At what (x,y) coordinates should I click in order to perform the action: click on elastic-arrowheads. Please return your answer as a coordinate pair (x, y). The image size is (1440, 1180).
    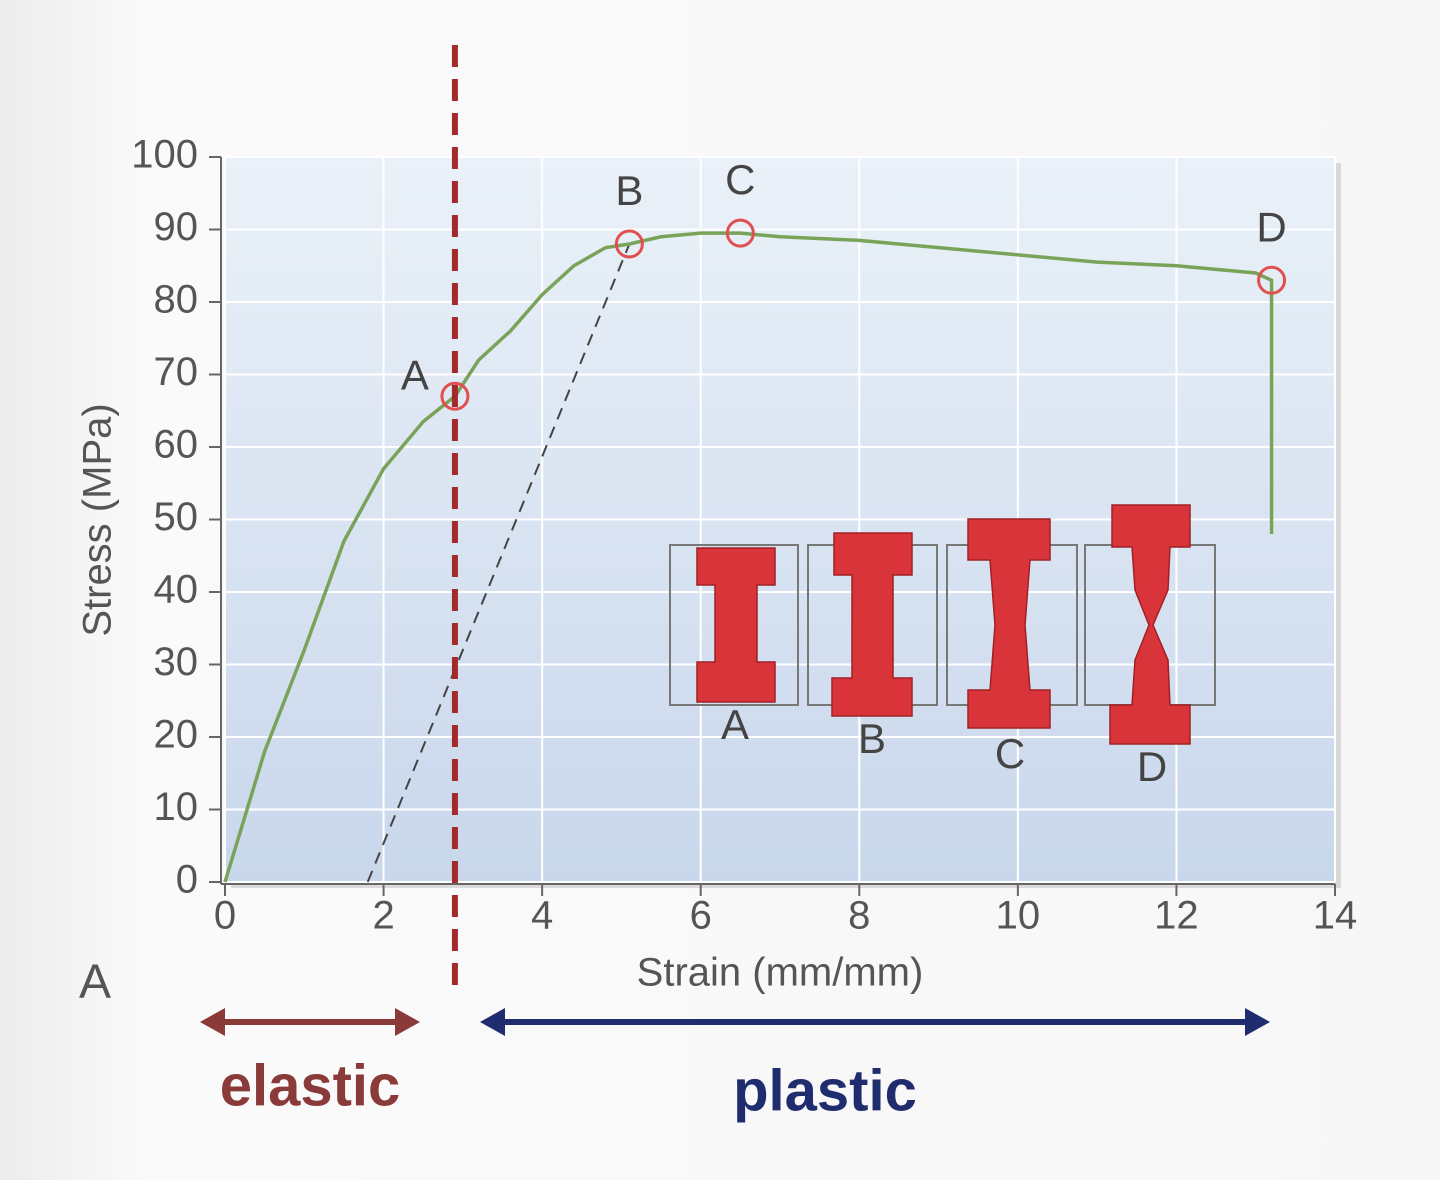
    Looking at the image, I should click on (310, 1022).